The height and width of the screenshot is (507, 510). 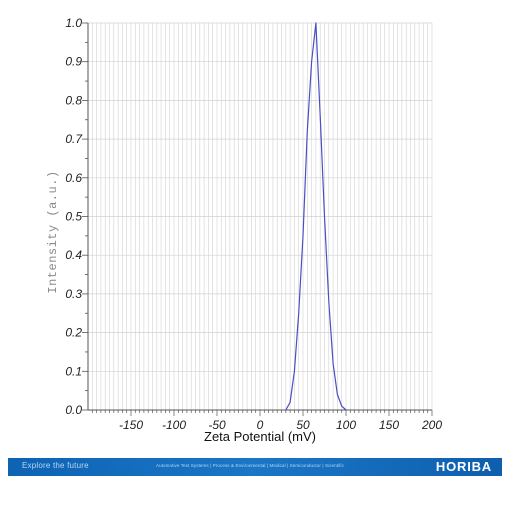 What do you see at coordinates (73, 333) in the screenshot?
I see `y-tick-label: 0.2` at bounding box center [73, 333].